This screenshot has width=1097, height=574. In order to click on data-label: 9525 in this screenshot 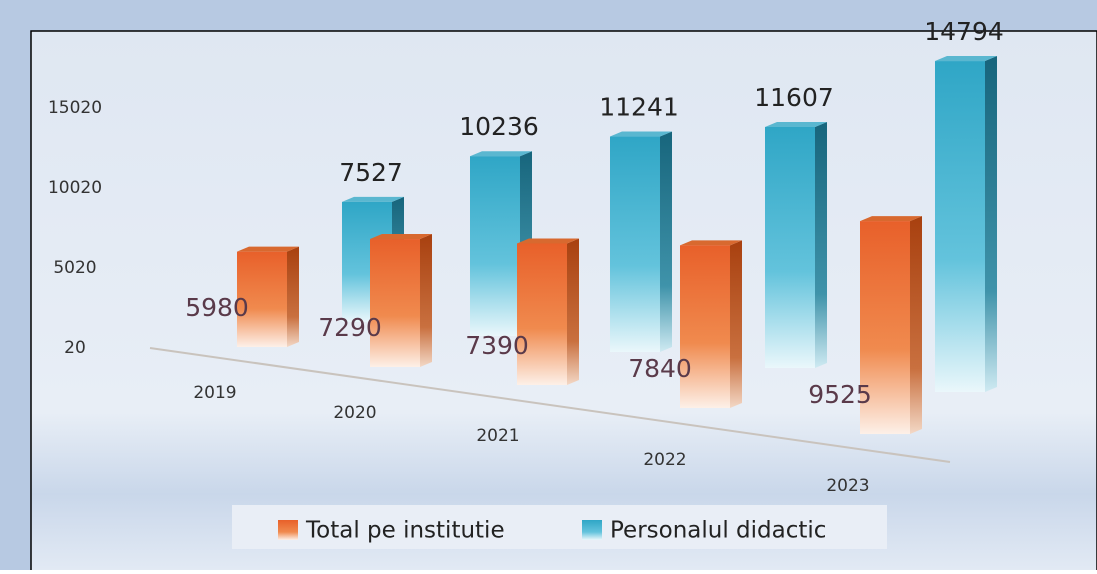, I will do `click(840, 394)`.